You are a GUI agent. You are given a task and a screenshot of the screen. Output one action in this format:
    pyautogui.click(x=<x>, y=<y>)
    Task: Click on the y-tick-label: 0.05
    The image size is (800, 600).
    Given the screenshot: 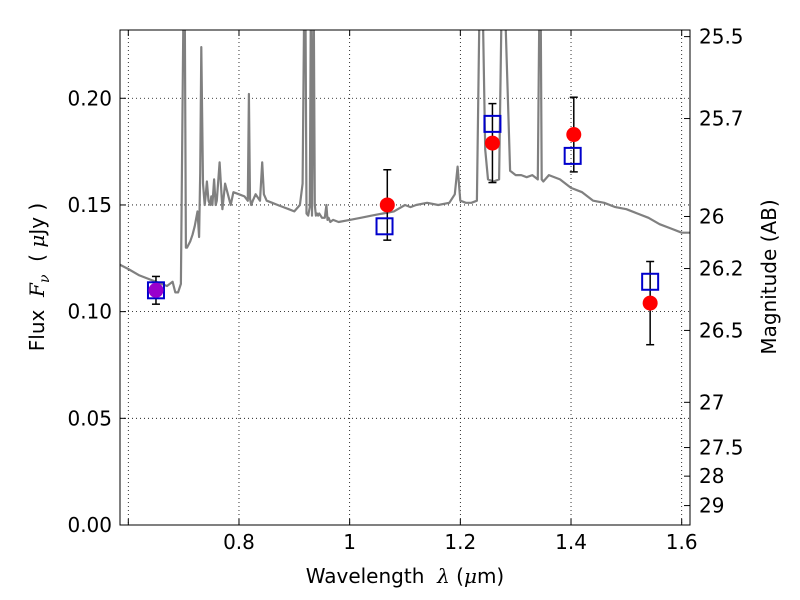 What is the action you would take?
    pyautogui.click(x=89, y=418)
    